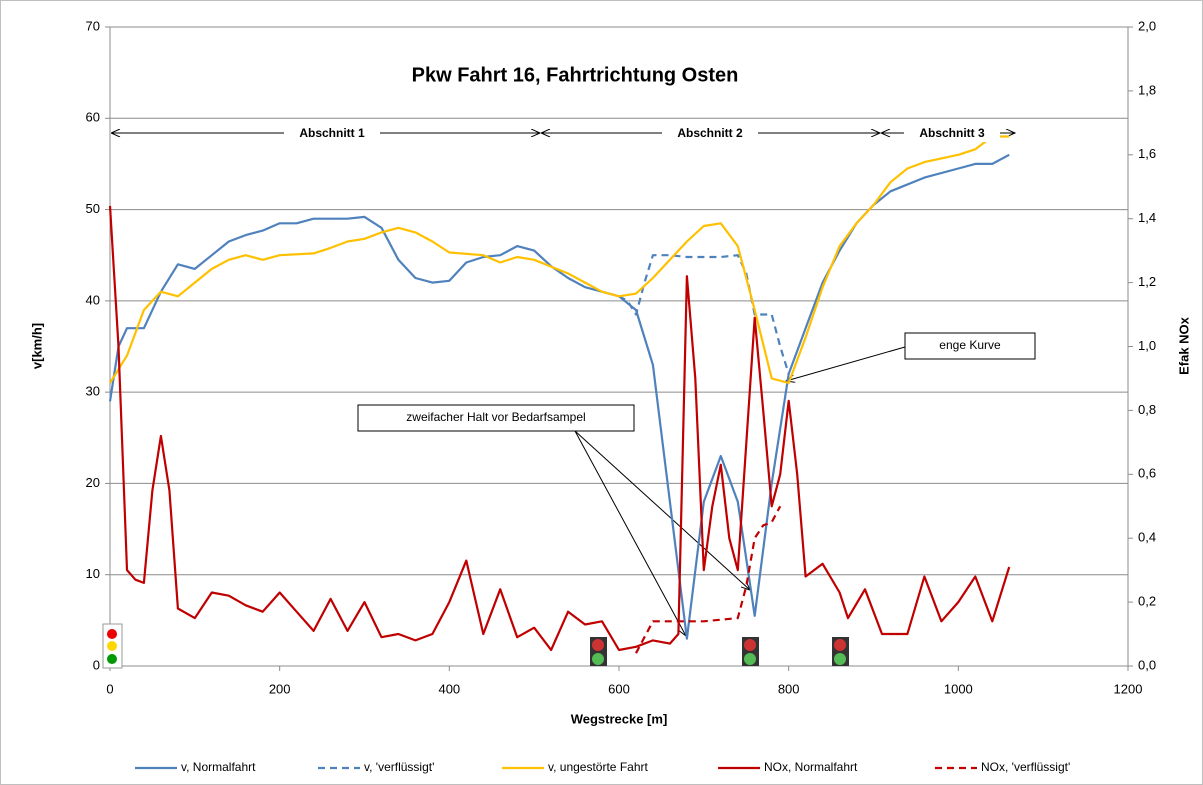  I want to click on annotation: enge Kurve, so click(970, 345).